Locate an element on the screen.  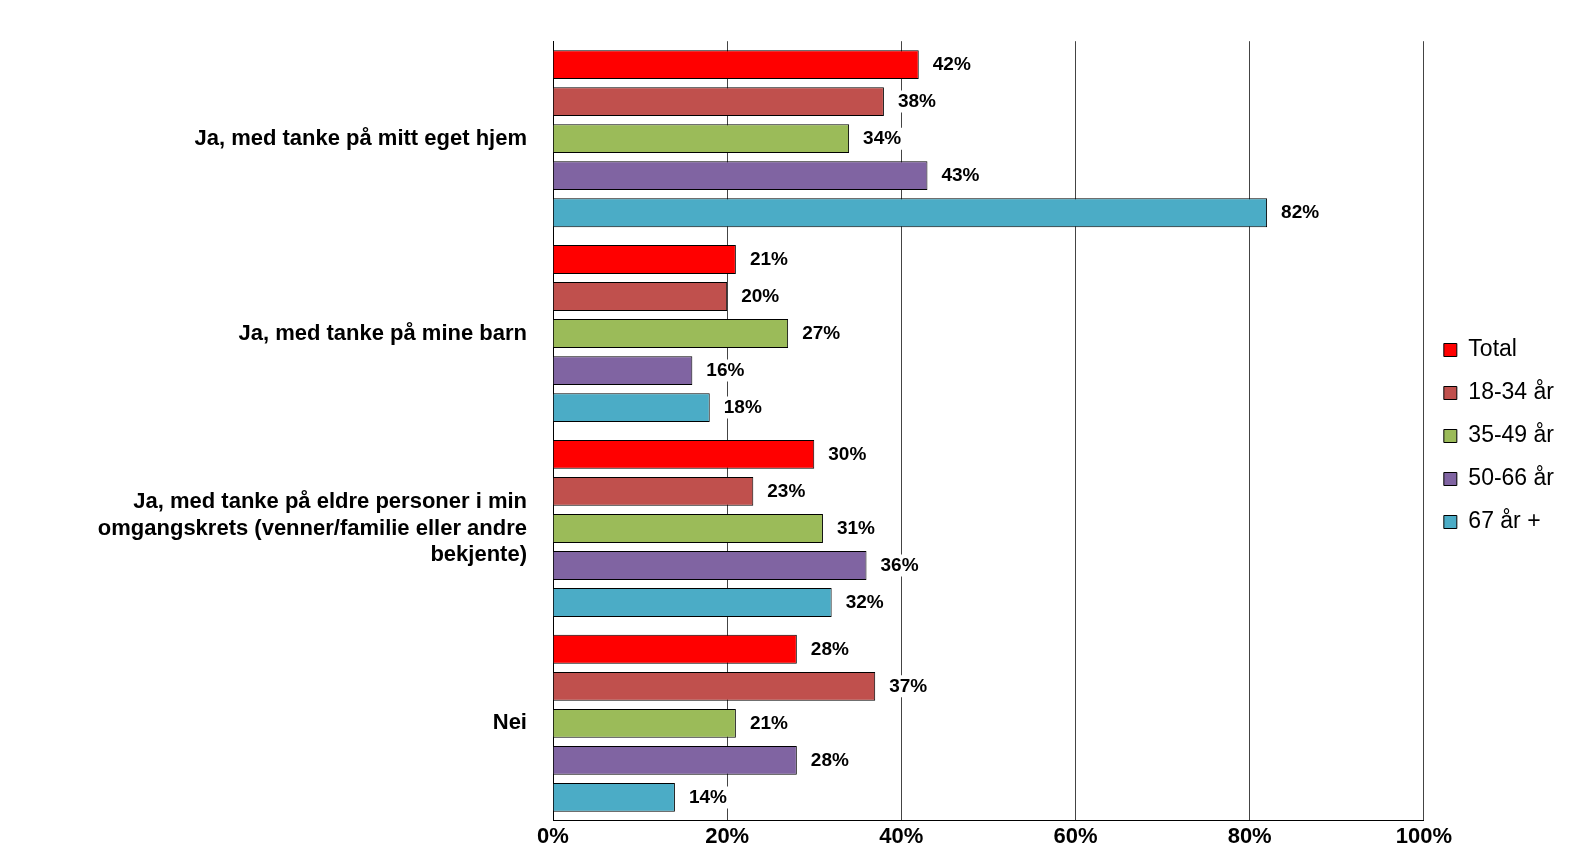
data-label: 38% is located at coordinates (917, 100).